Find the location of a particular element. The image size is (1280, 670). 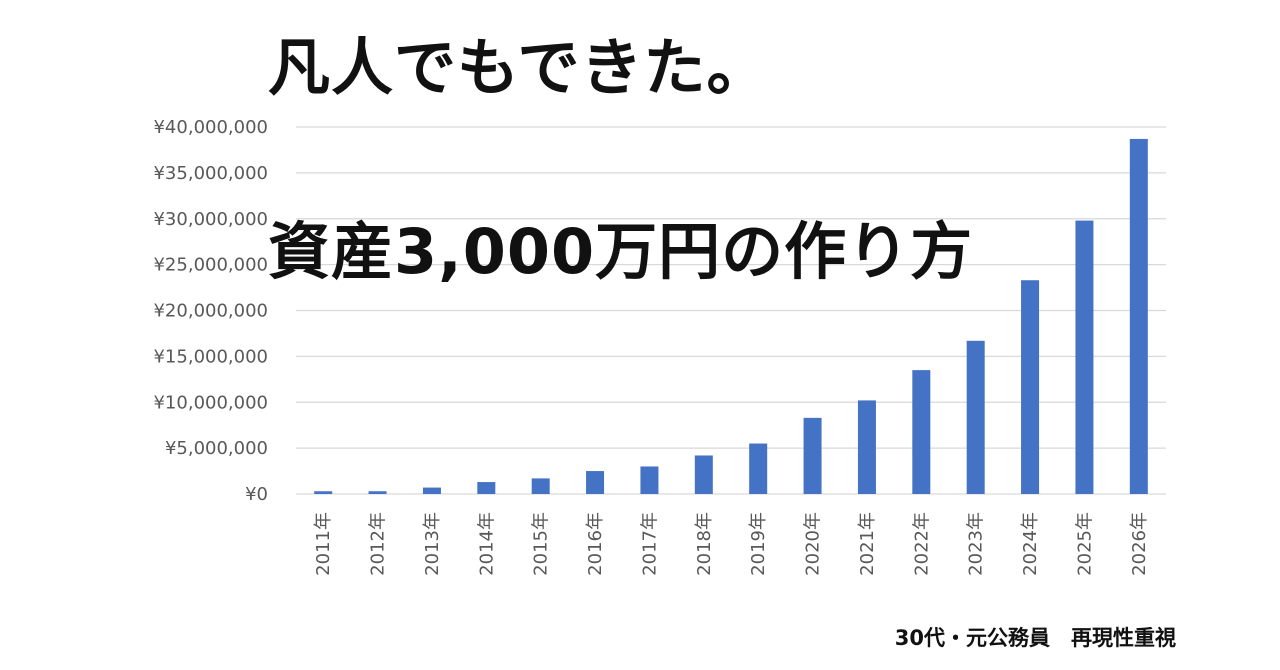

x-tick-label: 2026年 is located at coordinates (1139, 544).